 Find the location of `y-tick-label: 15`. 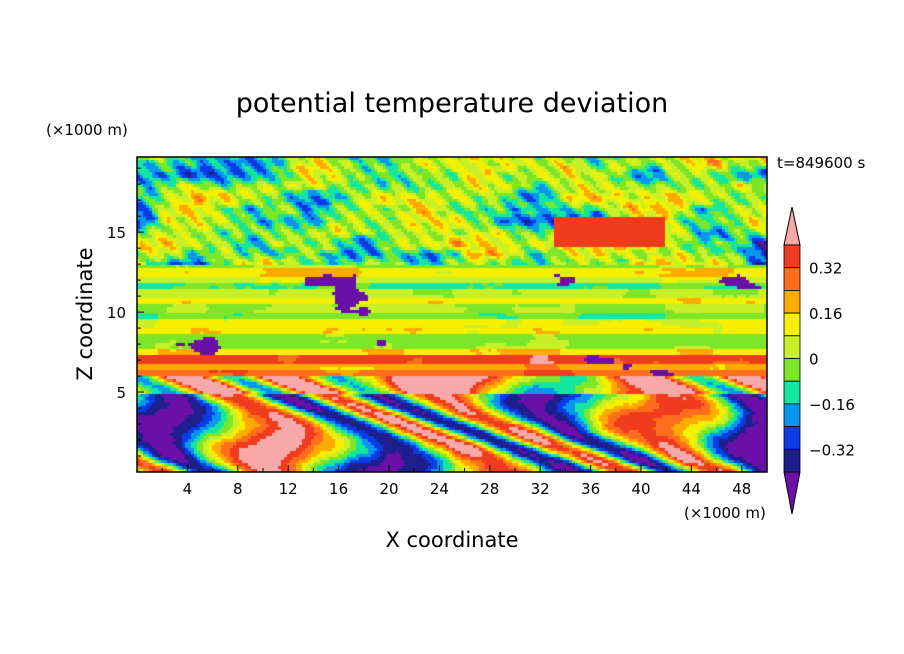

y-tick-label: 15 is located at coordinates (116, 233).